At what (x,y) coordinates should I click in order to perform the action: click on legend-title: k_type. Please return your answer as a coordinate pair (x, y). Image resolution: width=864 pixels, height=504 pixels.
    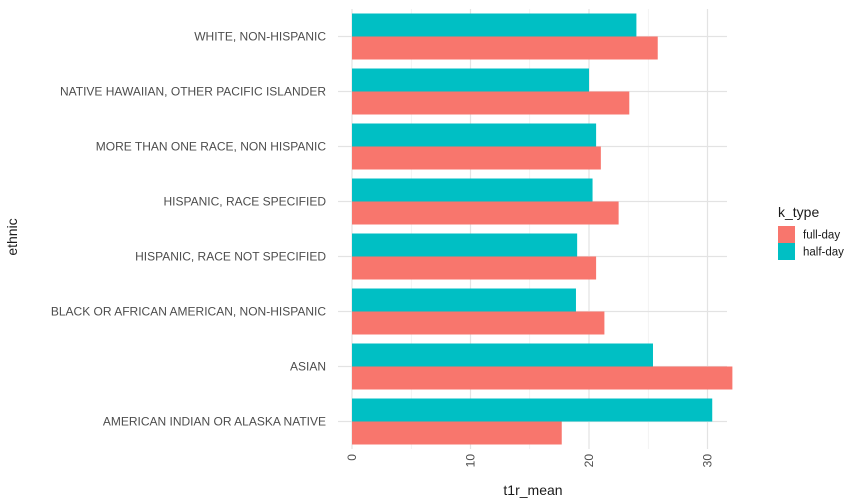
    Looking at the image, I should click on (798, 212).